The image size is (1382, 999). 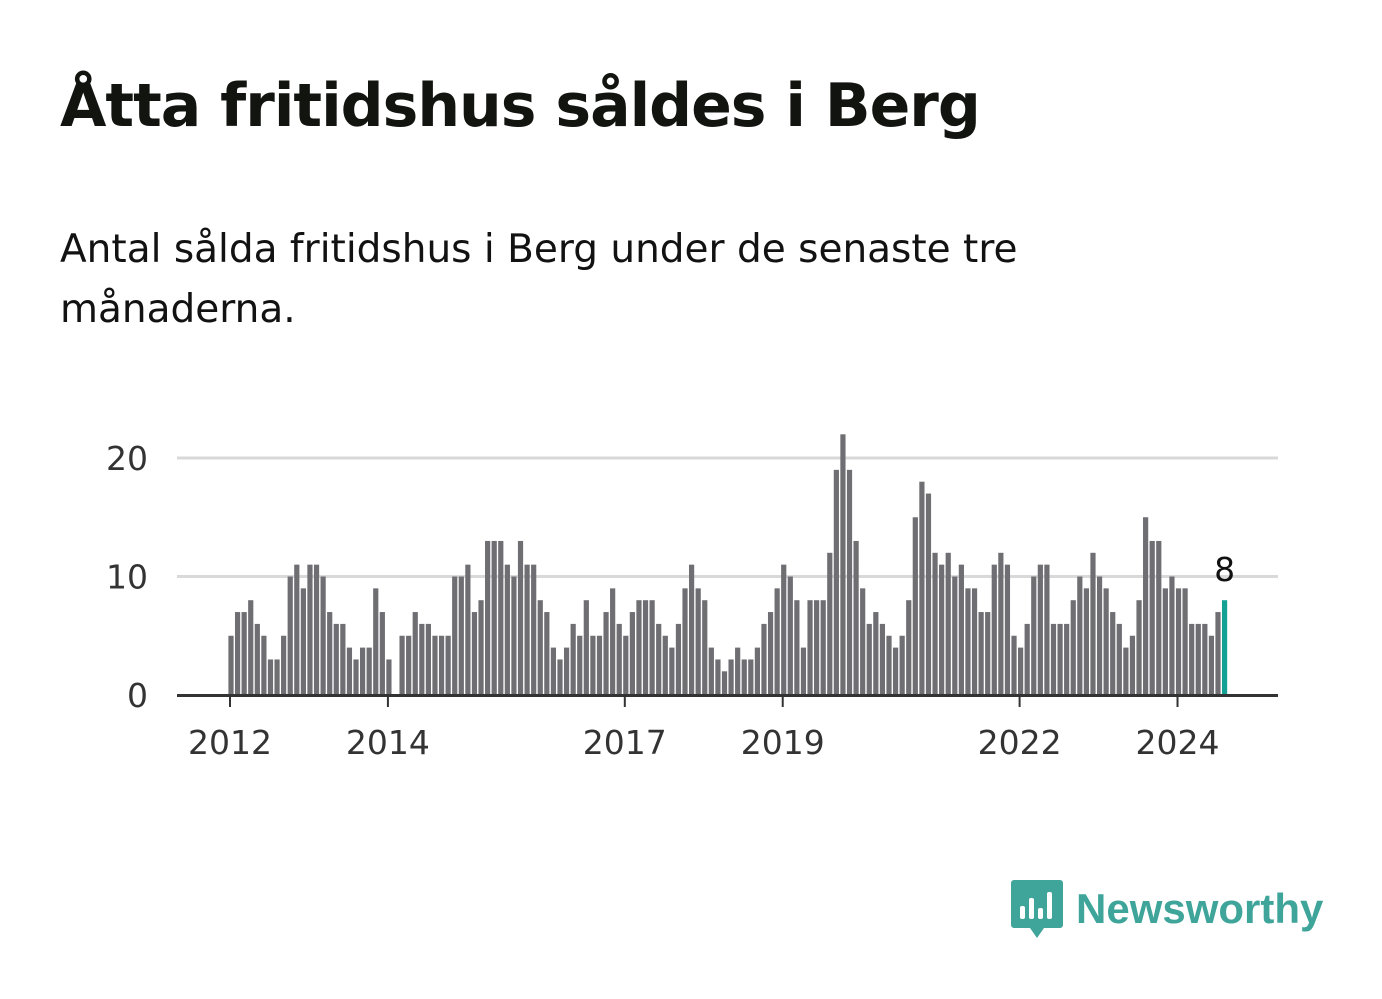 What do you see at coordinates (727, 517) in the screenshot?
I see `gridlines` at bounding box center [727, 517].